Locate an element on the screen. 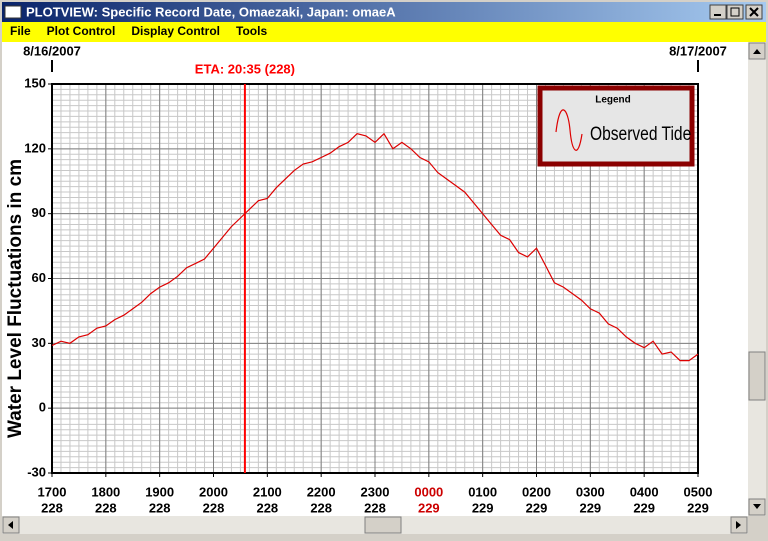  x-tick-label: 2100 is located at coordinates (267, 491).